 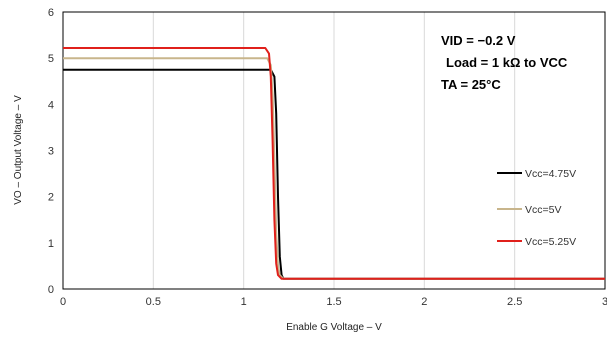 What do you see at coordinates (604, 302) in the screenshot?
I see `x-tick-label: 3` at bounding box center [604, 302].